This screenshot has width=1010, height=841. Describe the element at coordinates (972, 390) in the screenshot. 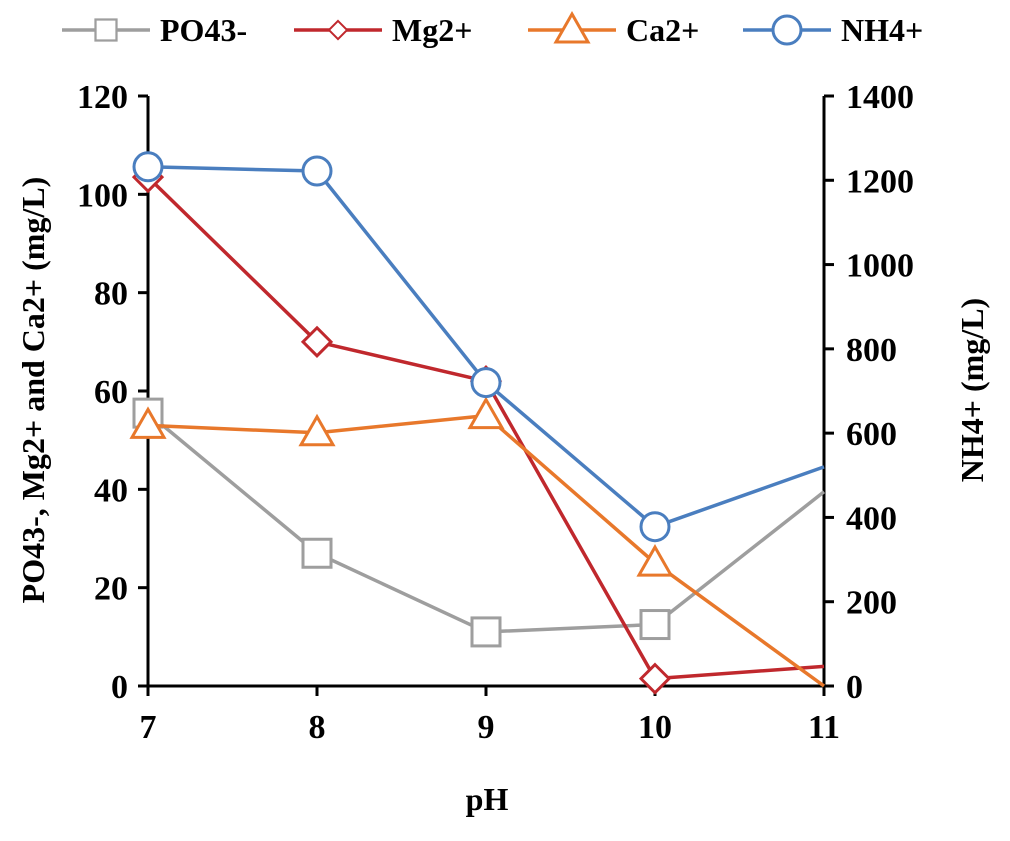

I see `right-y-axis-title: NH4+ (mg/L)` at that location.